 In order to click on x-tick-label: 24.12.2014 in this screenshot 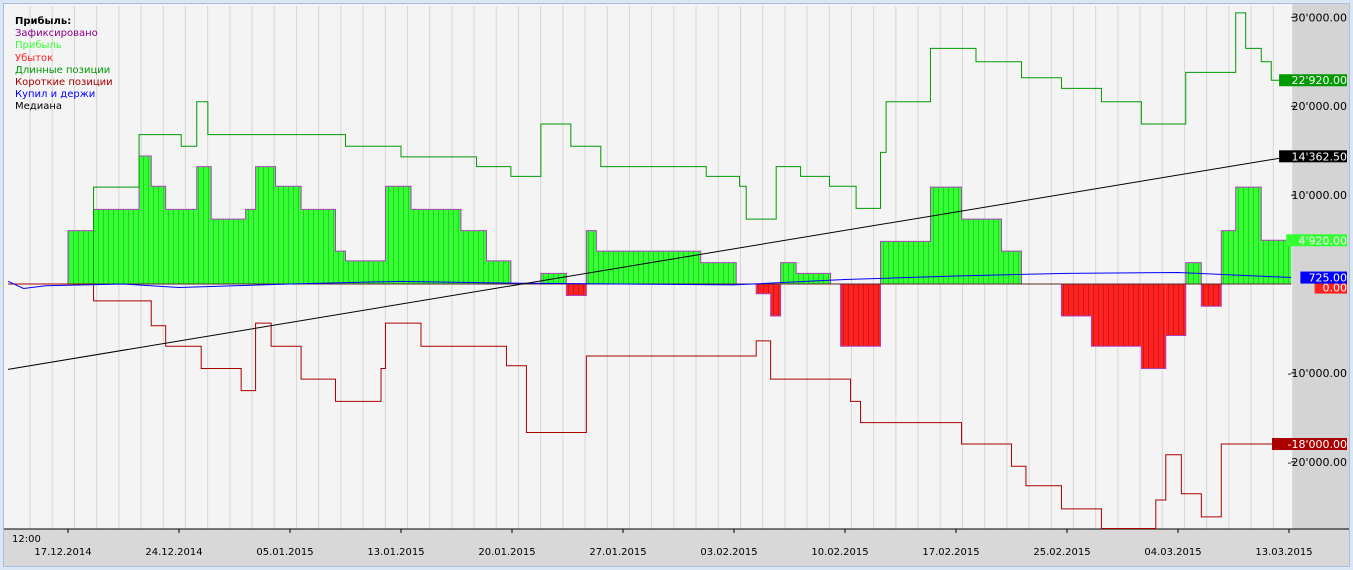, I will do `click(173, 552)`.